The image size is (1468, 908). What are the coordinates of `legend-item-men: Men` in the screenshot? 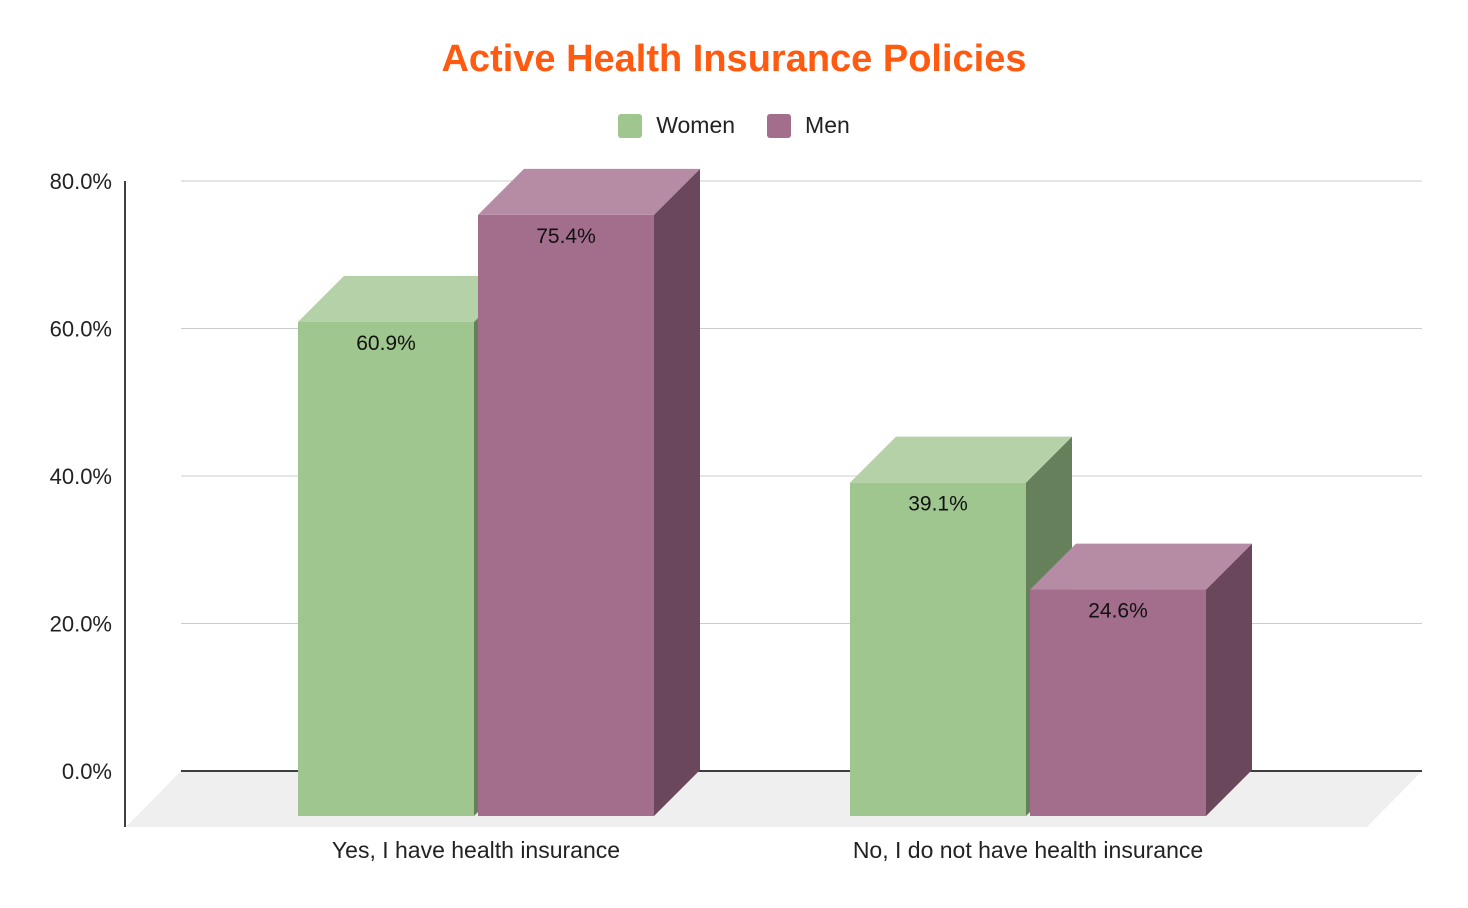 It's located at (808, 125).